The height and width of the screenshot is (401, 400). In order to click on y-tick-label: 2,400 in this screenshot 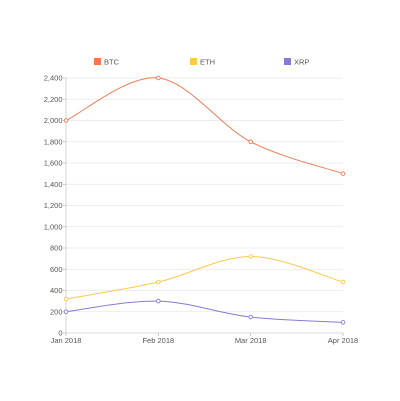, I will do `click(53, 78)`.